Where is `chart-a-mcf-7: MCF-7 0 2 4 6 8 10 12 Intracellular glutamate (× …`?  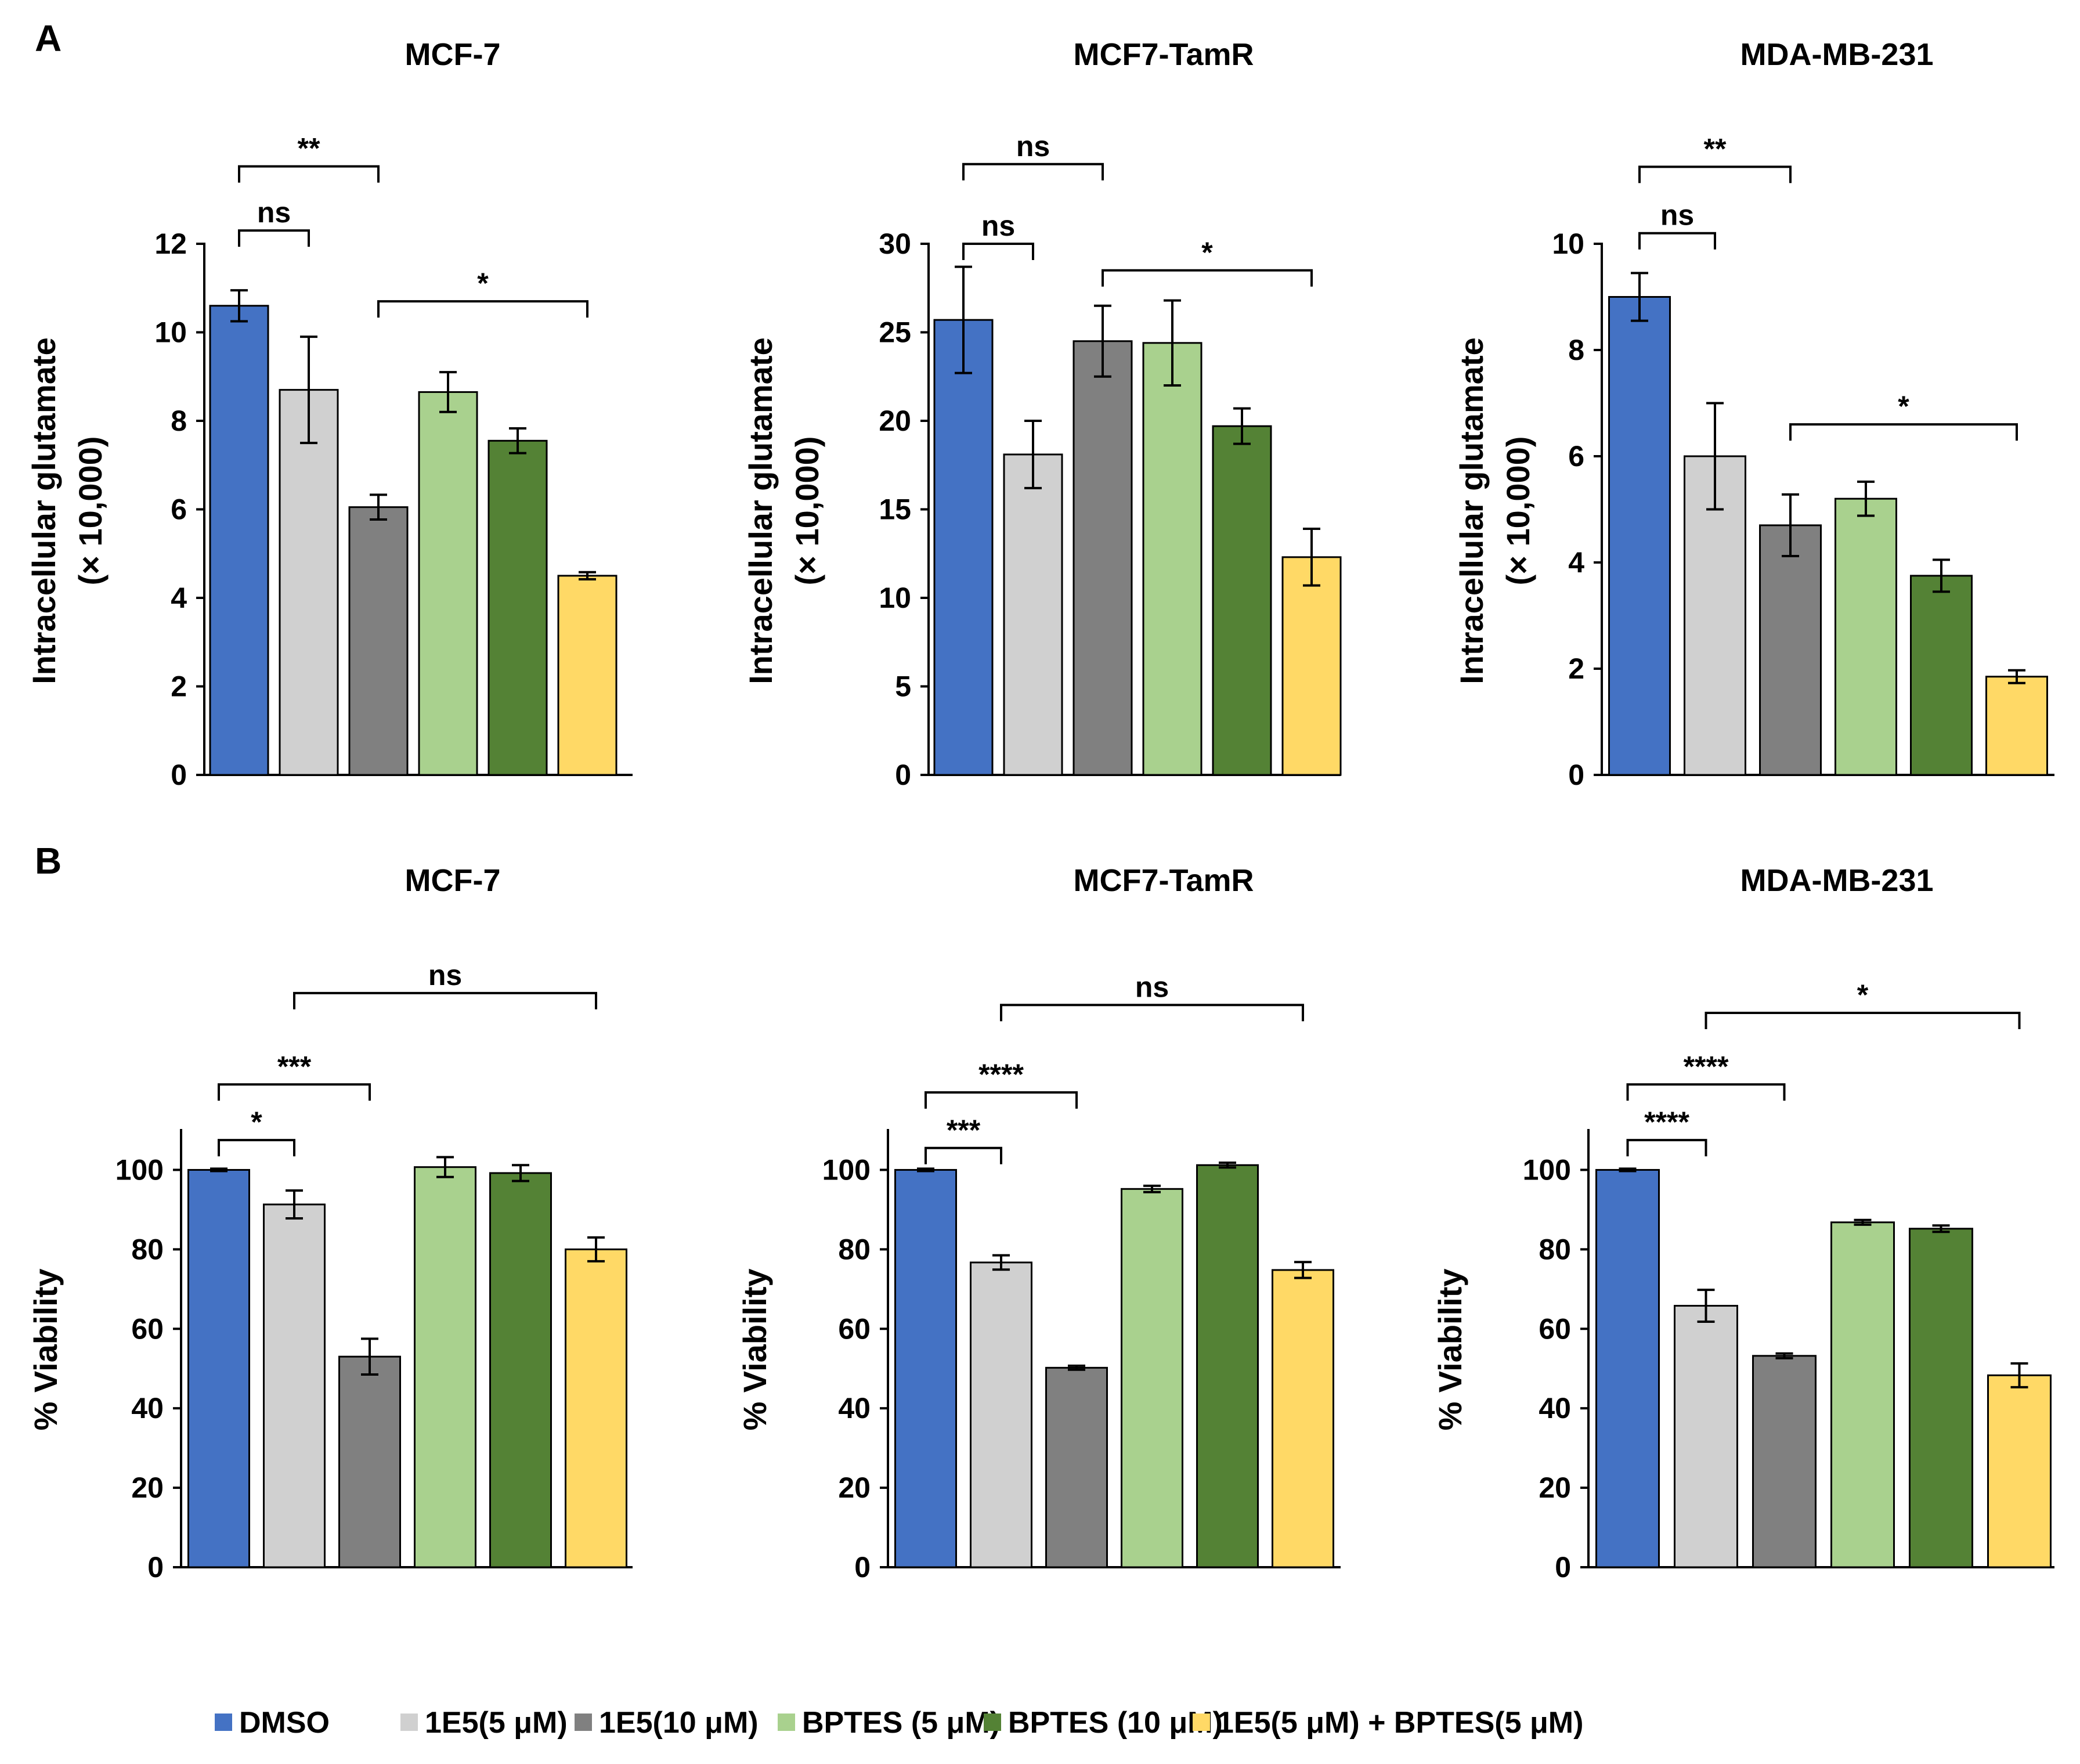 chart-a-mcf-7: MCF-7 0 2 4 6 8 10 12 Intracellular glutamate (× … is located at coordinates (330, 414).